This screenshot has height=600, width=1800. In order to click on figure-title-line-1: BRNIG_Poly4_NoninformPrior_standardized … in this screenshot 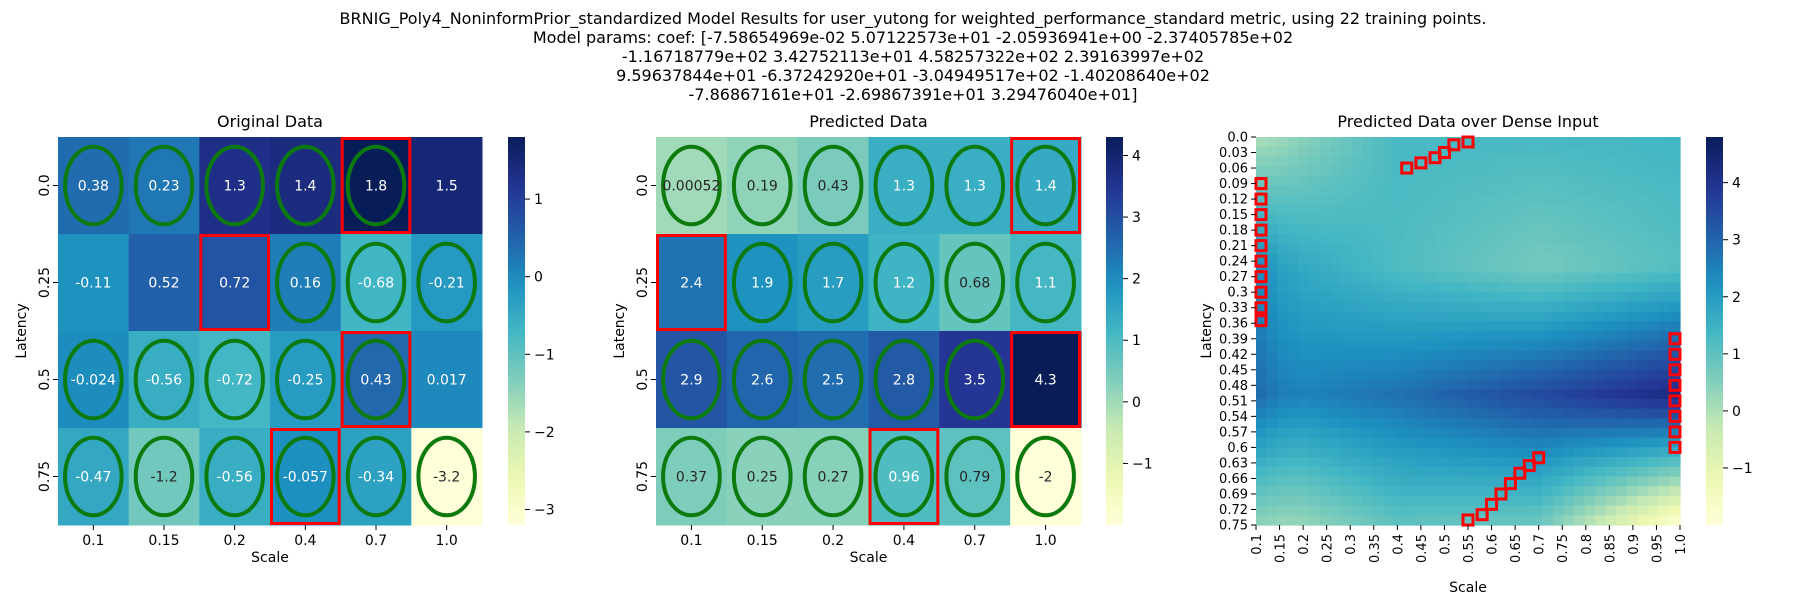, I will do `click(913, 19)`.